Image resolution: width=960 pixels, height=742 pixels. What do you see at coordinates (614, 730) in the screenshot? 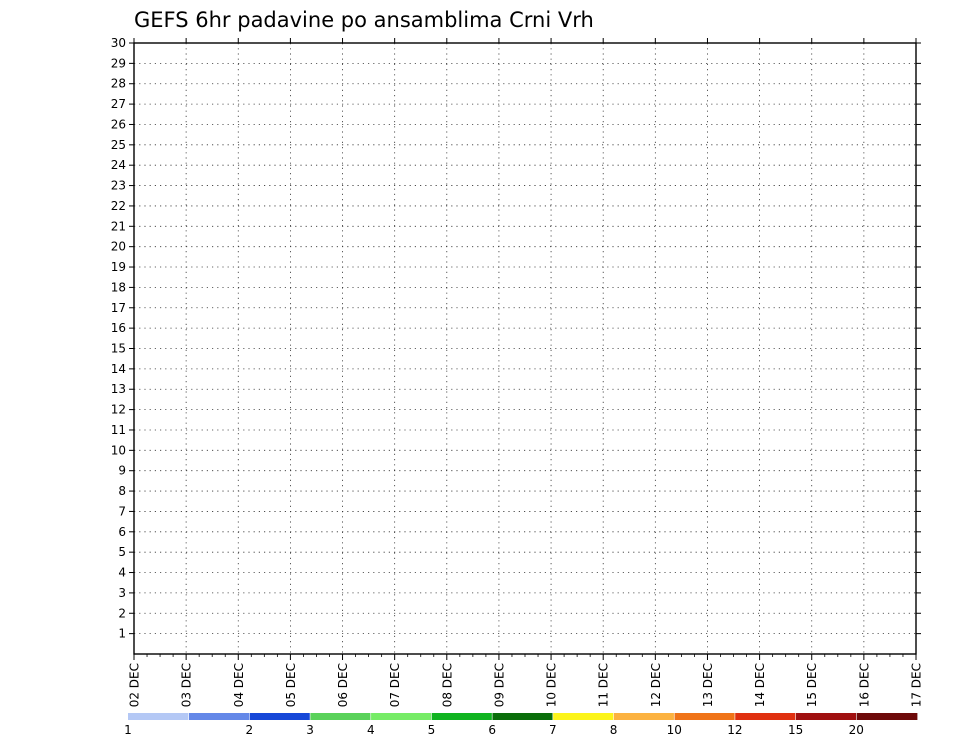
I see `colorbar-label: 8` at bounding box center [614, 730].